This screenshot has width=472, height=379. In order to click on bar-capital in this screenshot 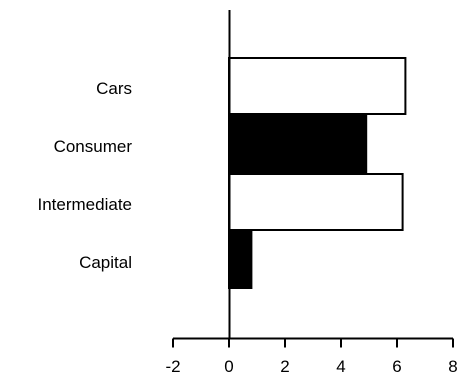, I will do `click(240, 260)`.